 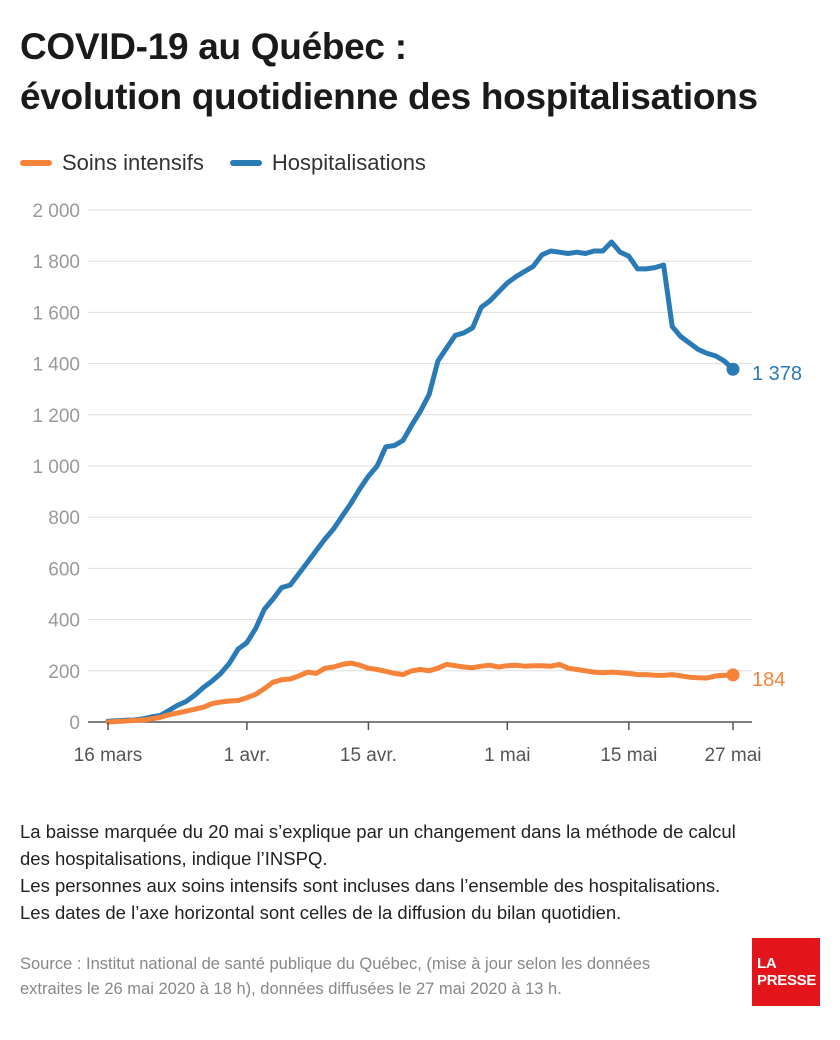 What do you see at coordinates (56, 365) in the screenshot?
I see `y-tick-label: 1 400` at bounding box center [56, 365].